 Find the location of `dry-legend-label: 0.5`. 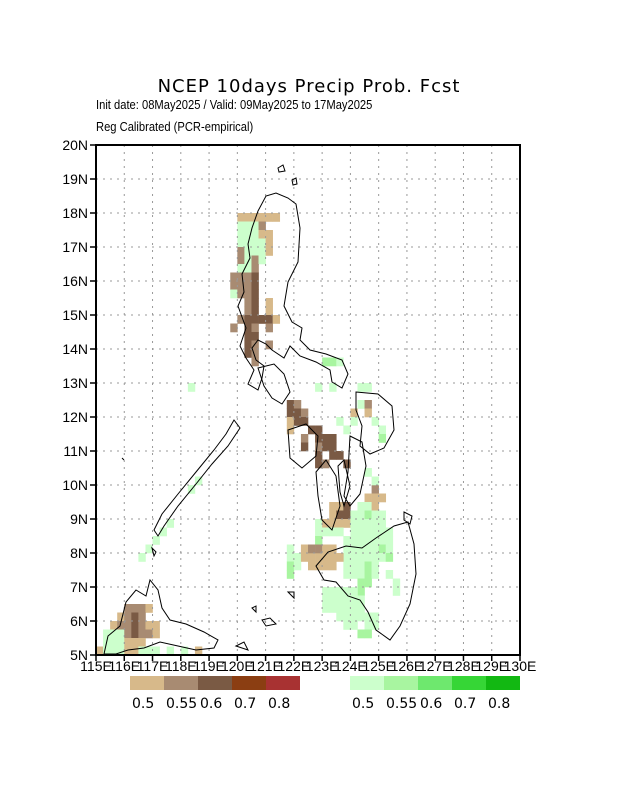

dry-legend-label: 0.5 is located at coordinates (143, 704).